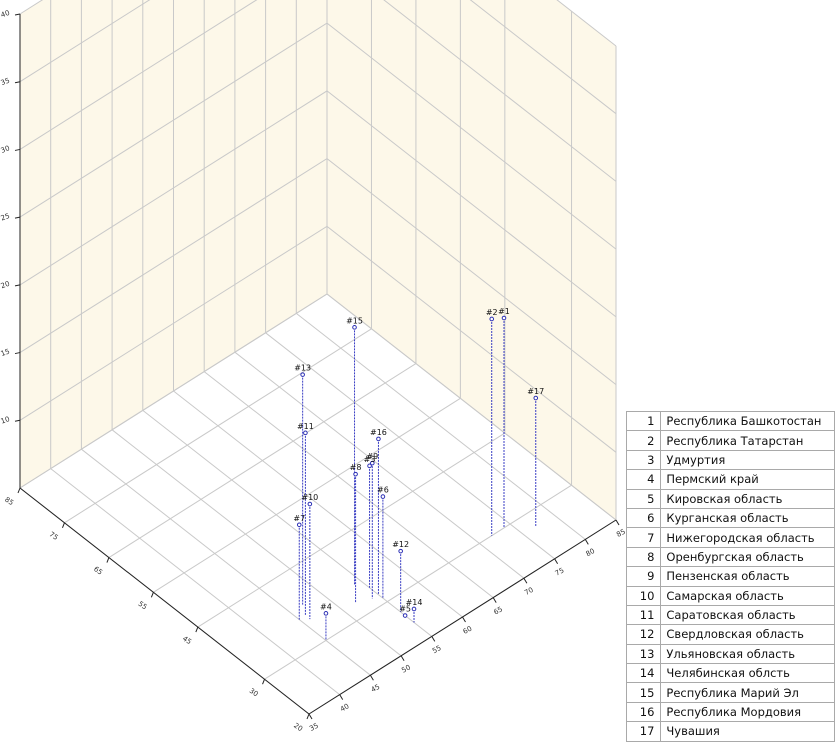 Image resolution: width=835 pixels, height=742 pixels. Describe the element at coordinates (747, 595) in the screenshot. I see `legend-region-name: Самарская область` at that location.